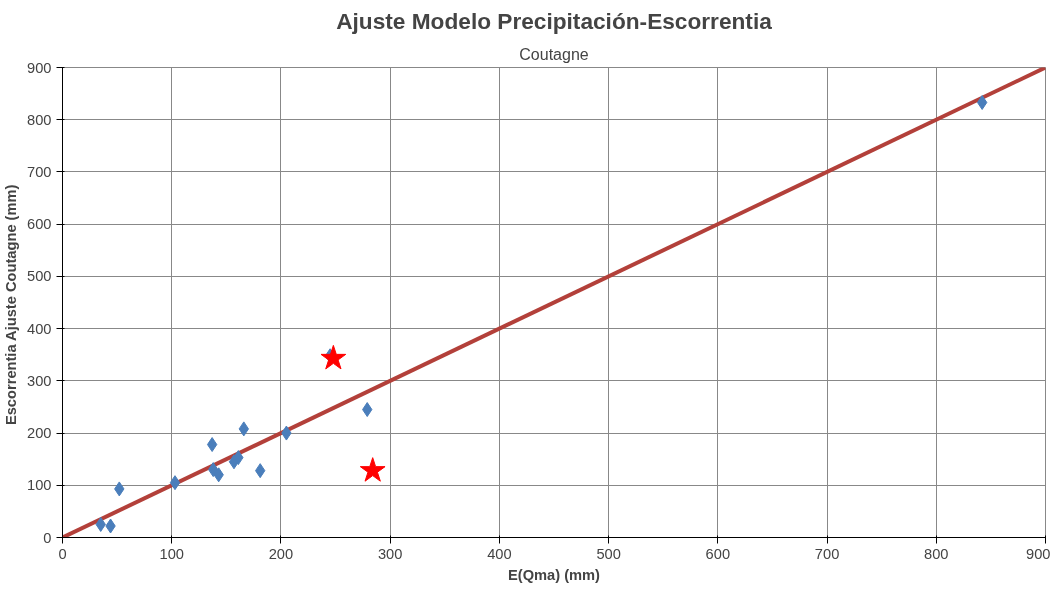 Image resolution: width=1060 pixels, height=590 pixels. I want to click on x-tick-label: 700, so click(827, 553).